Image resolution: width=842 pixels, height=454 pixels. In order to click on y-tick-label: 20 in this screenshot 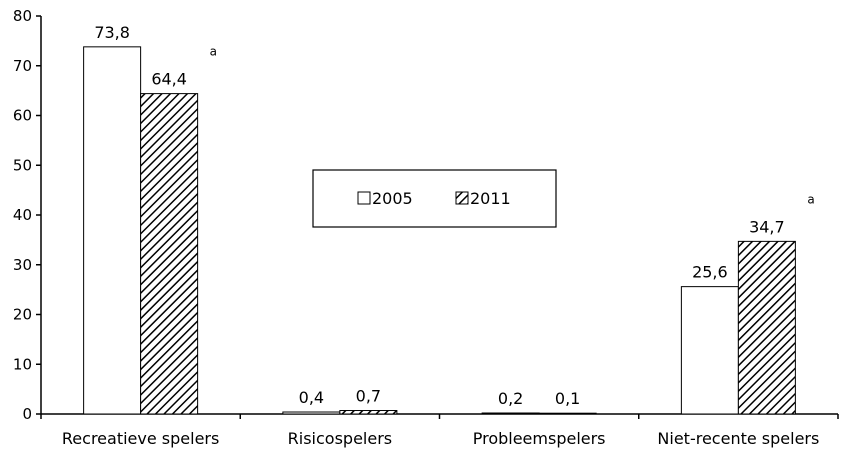, I will do `click(22, 315)`.